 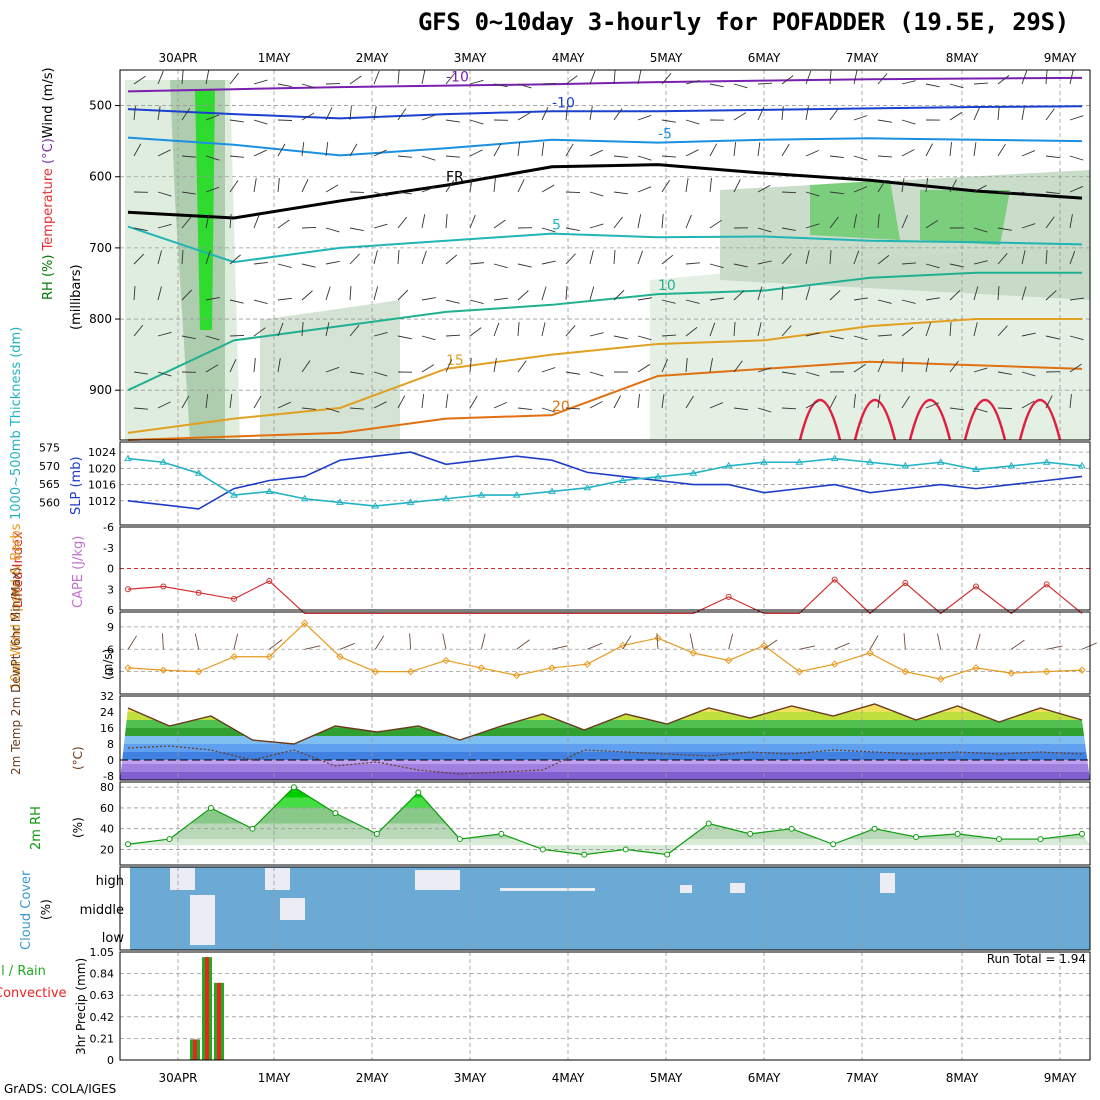 I want to click on date-label-top: 30APR, so click(x=177, y=58).